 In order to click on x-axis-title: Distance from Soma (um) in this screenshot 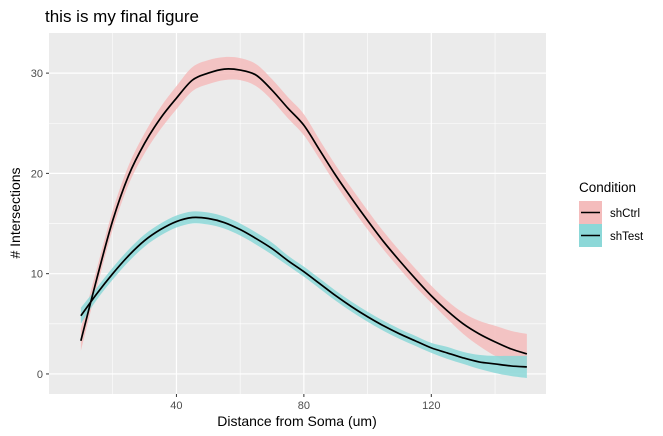, I will do `click(296, 421)`.